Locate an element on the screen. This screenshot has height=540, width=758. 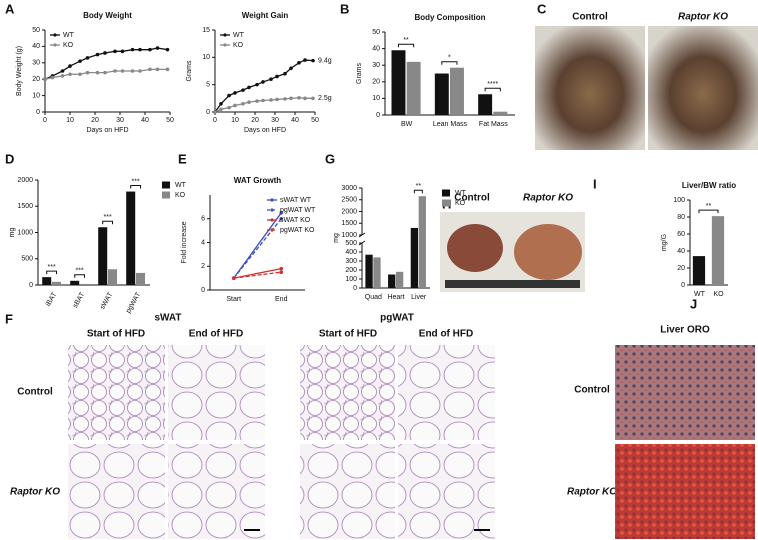
y-tick-label: 80 is located at coordinates (681, 217).